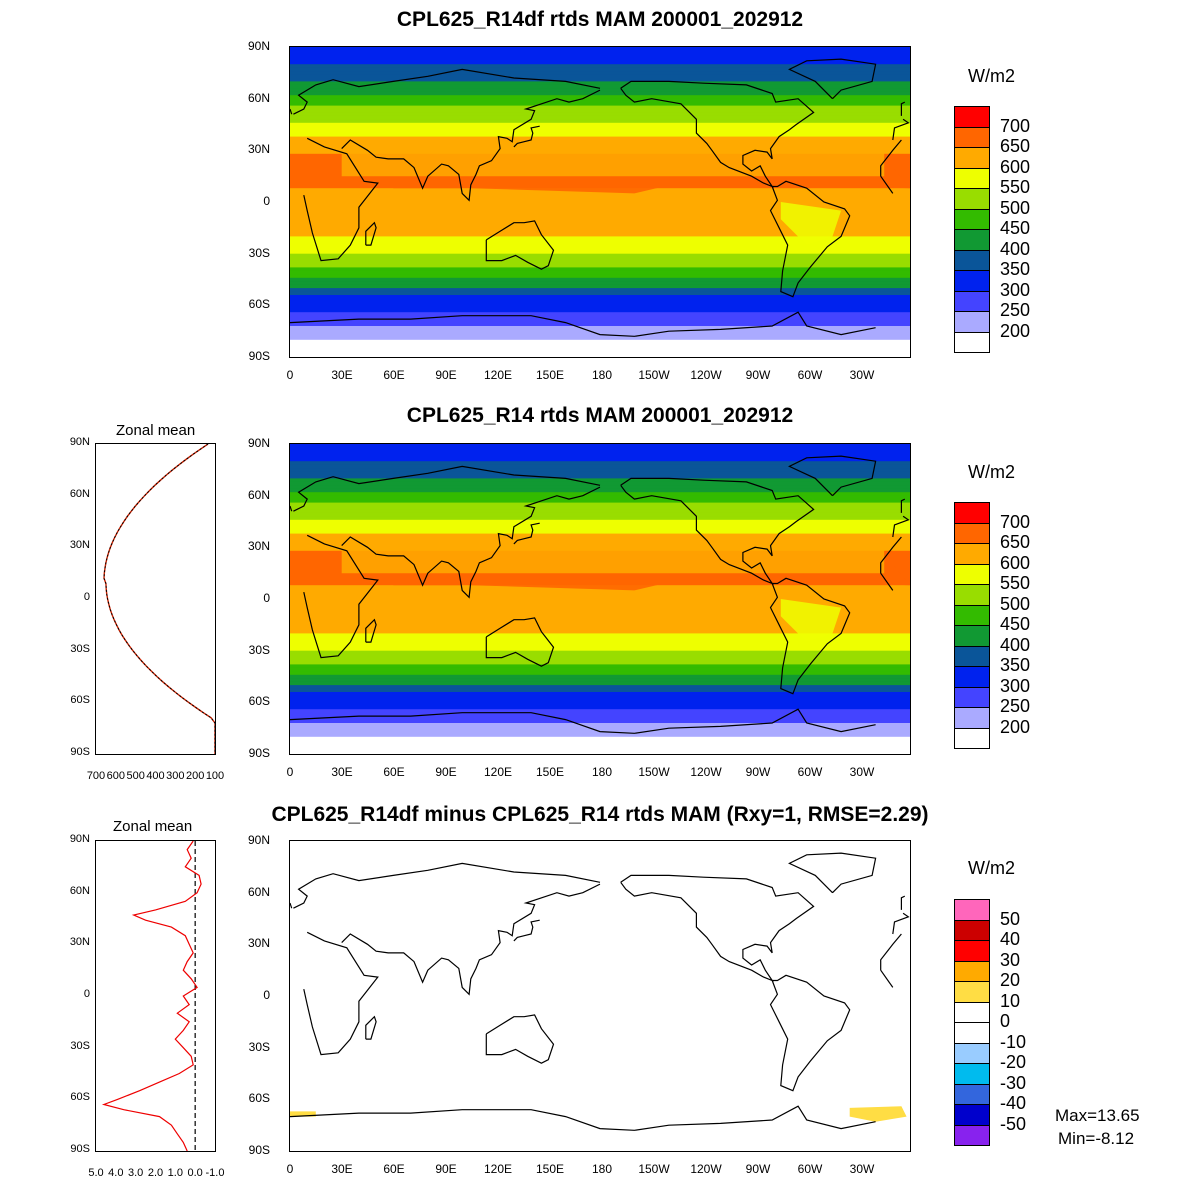  What do you see at coordinates (1015, 330) in the screenshot?
I see `colorbar-label: 200` at bounding box center [1015, 330].